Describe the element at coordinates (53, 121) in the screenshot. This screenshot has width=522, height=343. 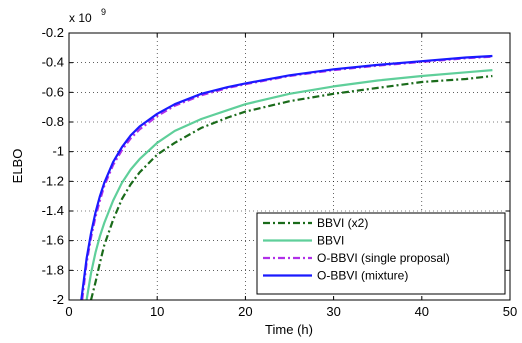
I see `y-tick-label: -0.8` at that location.